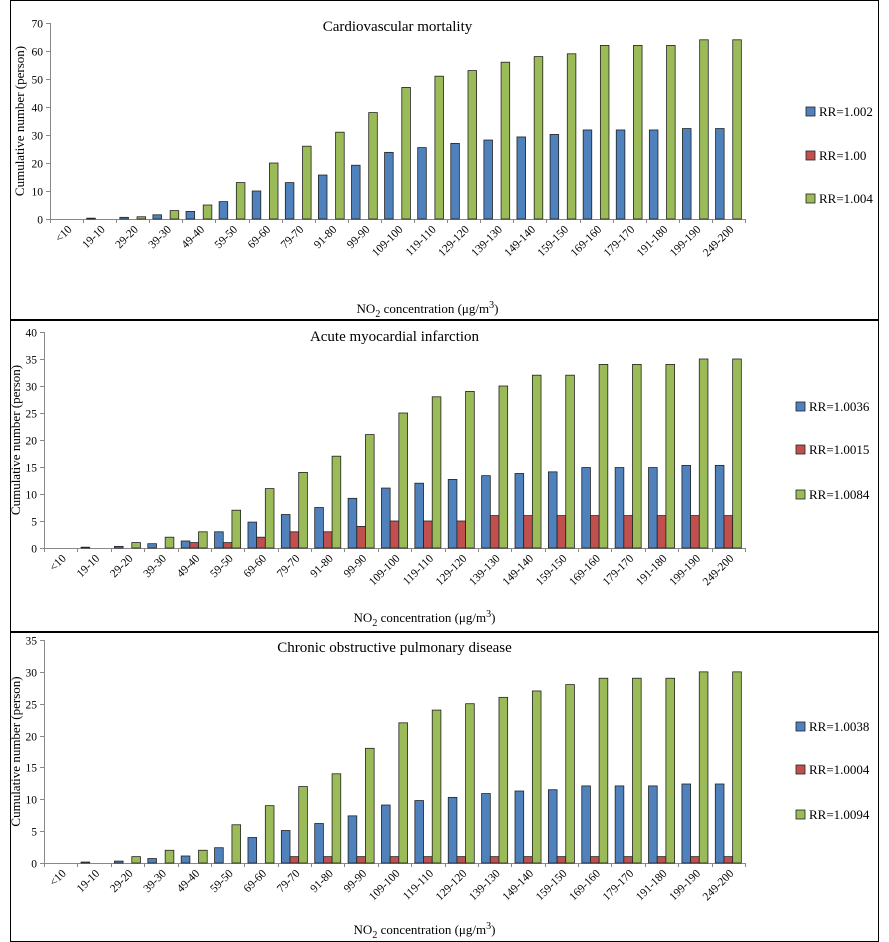 This screenshot has width=889, height=942. Describe the element at coordinates (620, 241) in the screenshot. I see `x-tick-label: 179-170` at that location.